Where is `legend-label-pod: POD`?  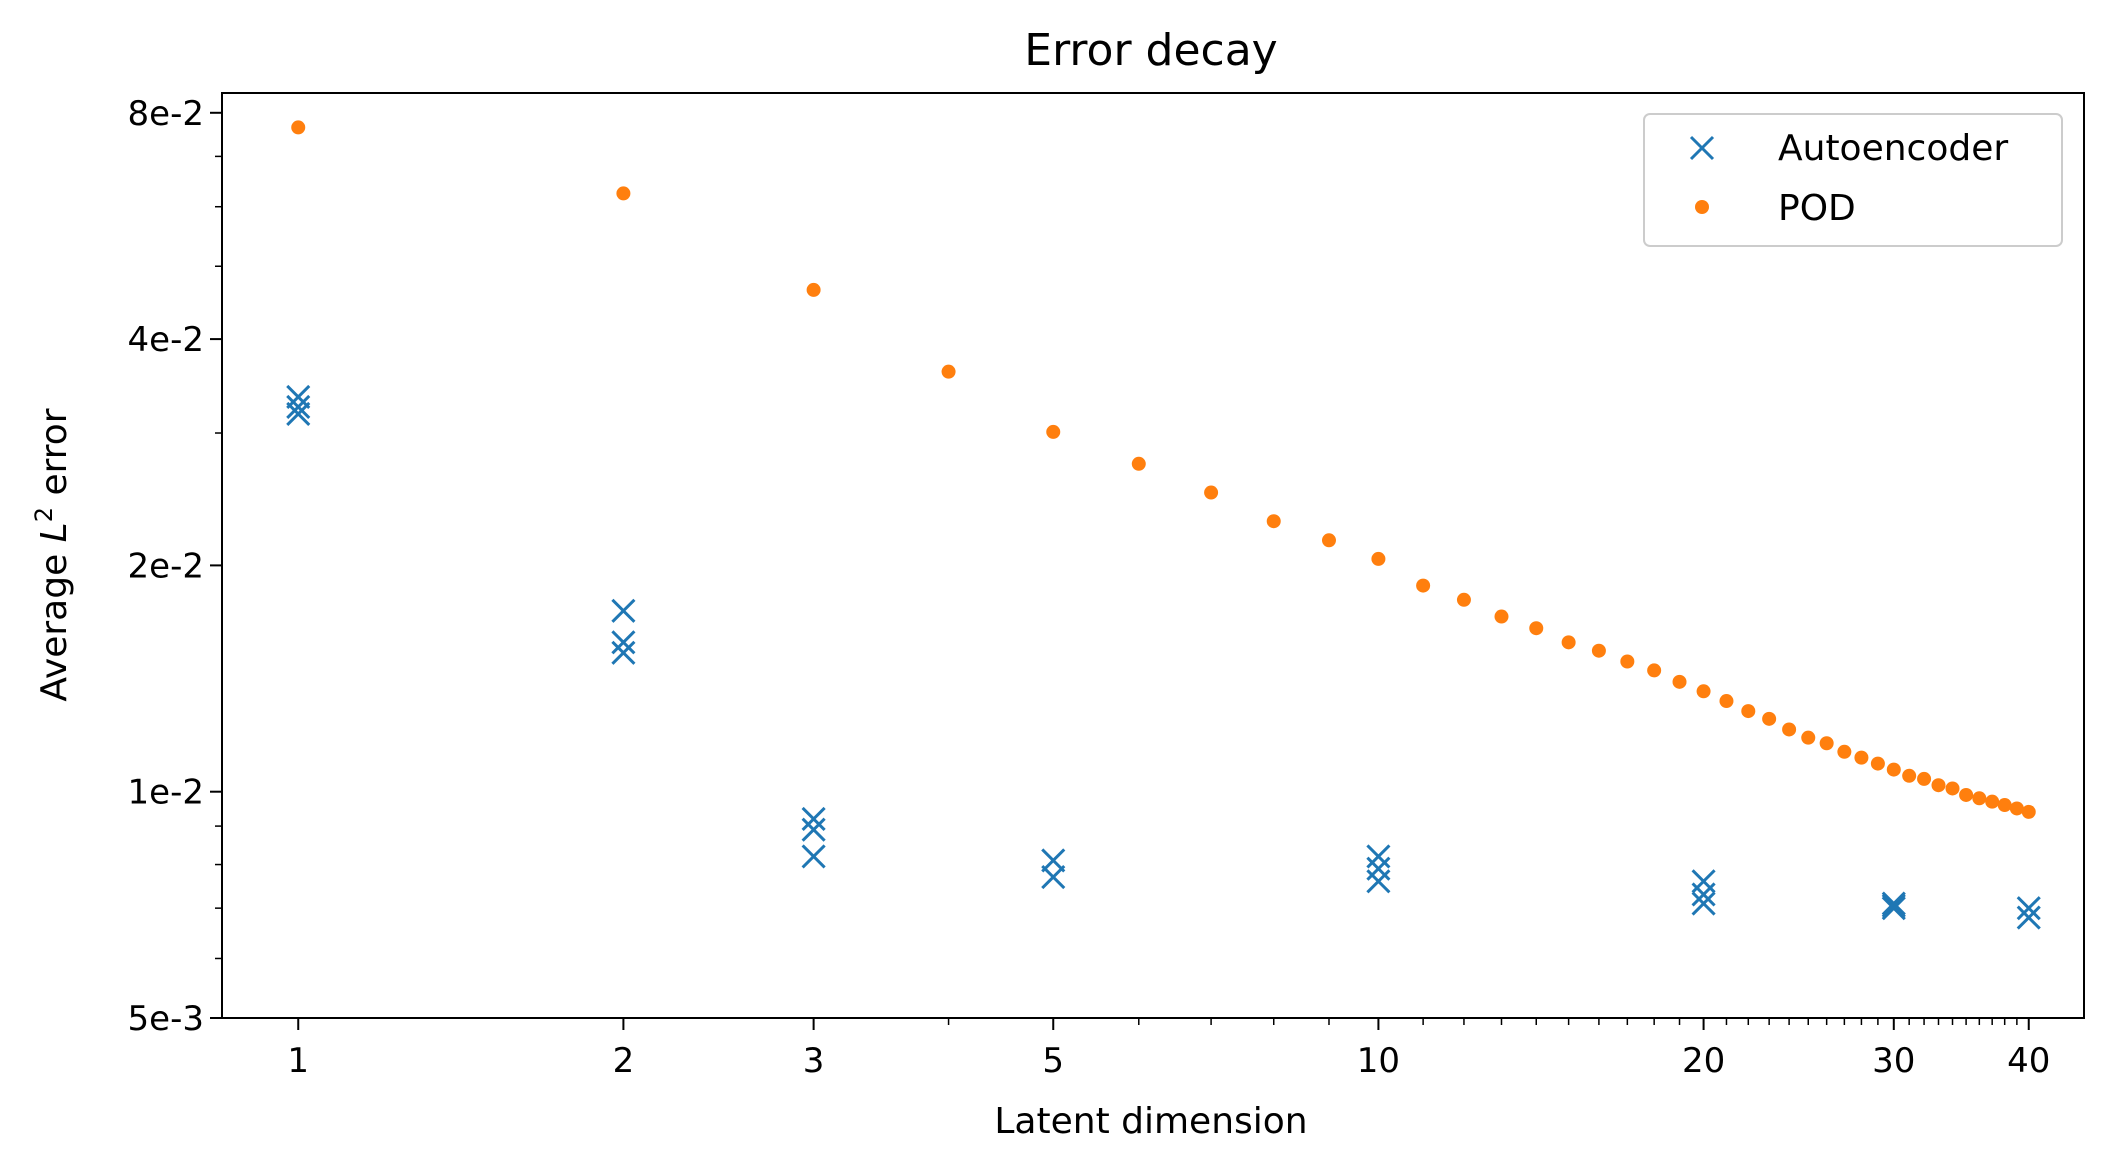 legend-label-pod: POD is located at coordinates (1817, 208).